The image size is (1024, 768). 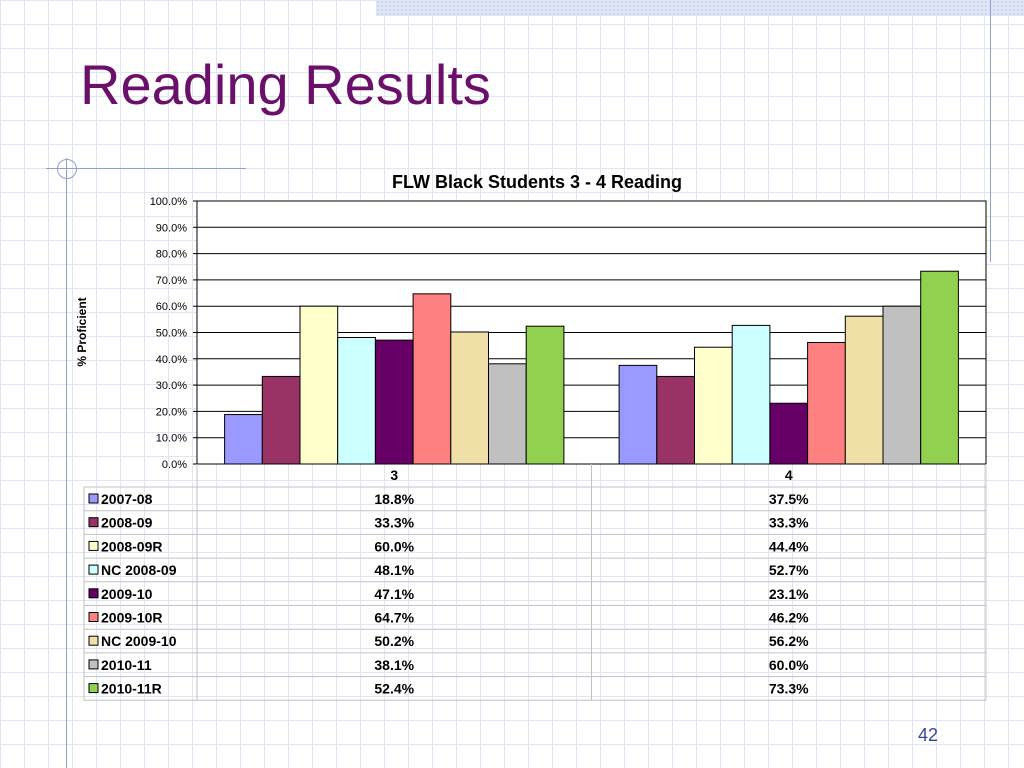 I want to click on data-table-value: 46.2%, so click(x=789, y=618).